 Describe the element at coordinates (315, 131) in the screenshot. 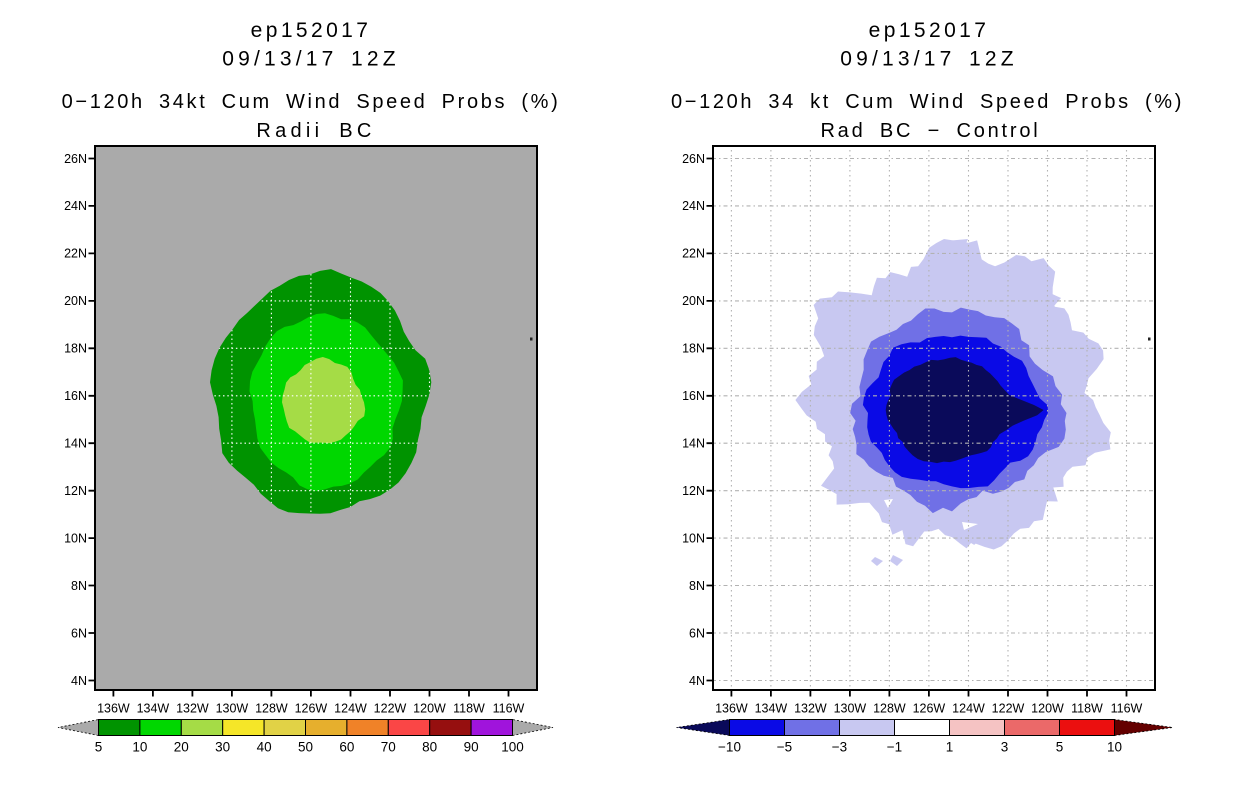

I see `svg-text: Radii BC` at that location.